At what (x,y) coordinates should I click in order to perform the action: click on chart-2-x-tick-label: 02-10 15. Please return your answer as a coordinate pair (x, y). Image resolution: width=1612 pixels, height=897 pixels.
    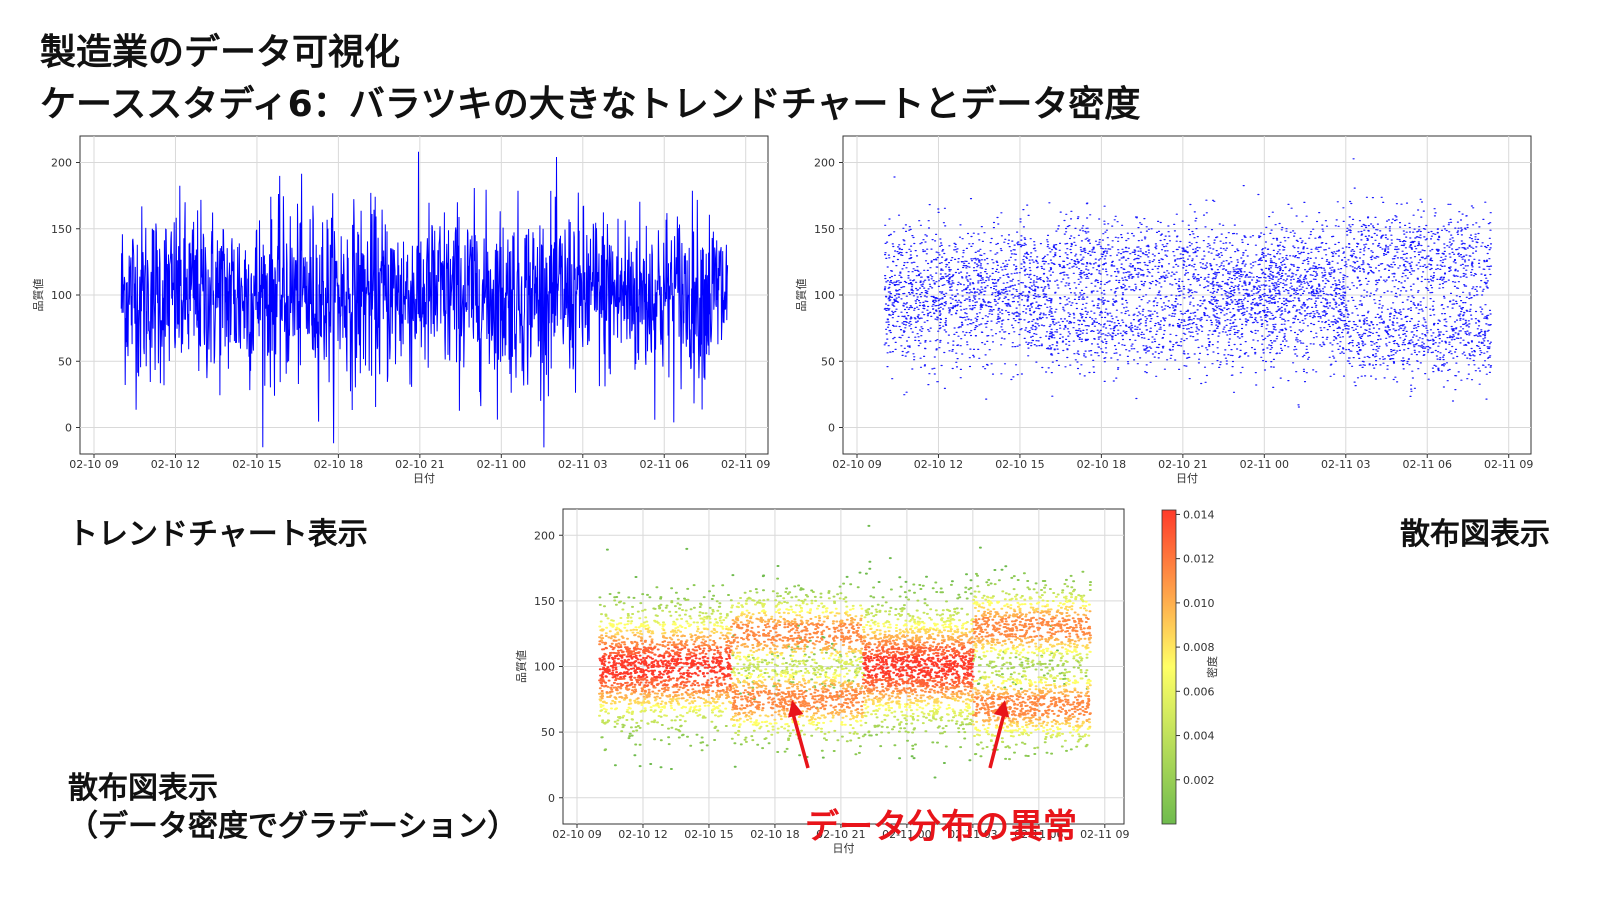
    Looking at the image, I should click on (708, 834).